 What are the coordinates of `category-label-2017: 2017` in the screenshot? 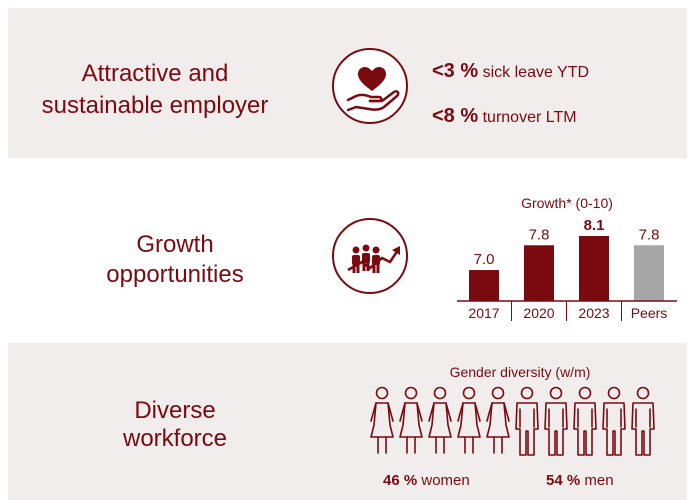 It's located at (483, 313).